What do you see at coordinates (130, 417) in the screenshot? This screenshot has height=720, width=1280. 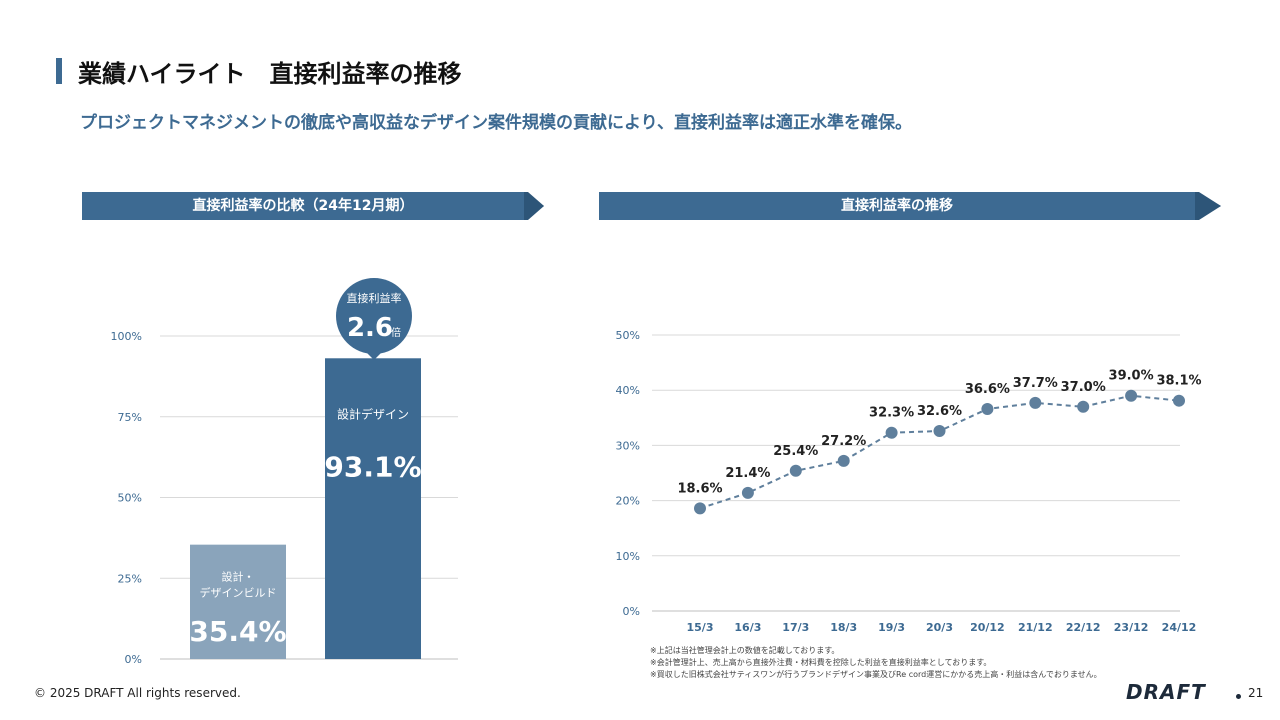 I see `y-tick-label: 75%` at bounding box center [130, 417].